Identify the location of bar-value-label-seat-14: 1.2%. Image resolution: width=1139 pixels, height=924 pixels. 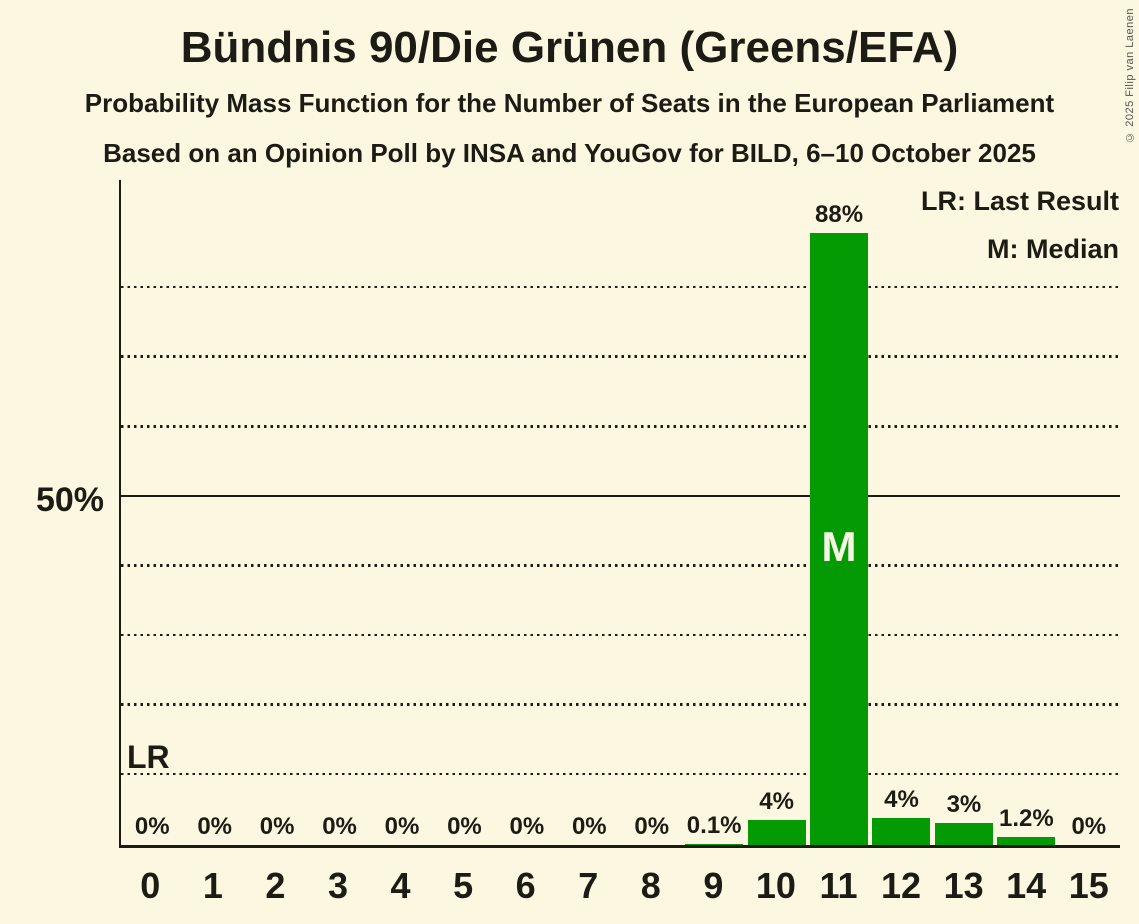
(1026, 818).